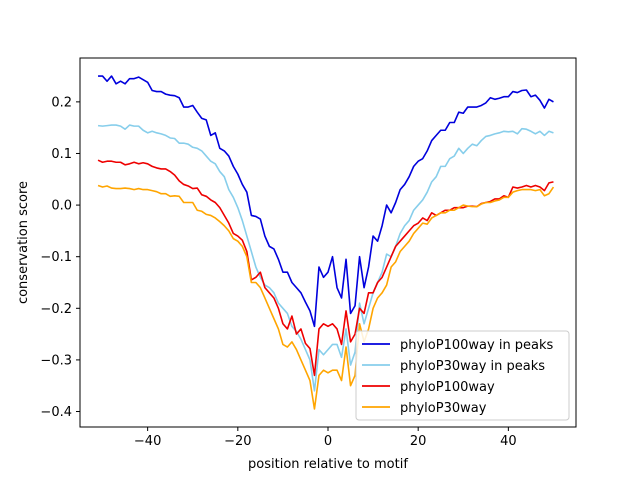  What do you see at coordinates (61, 154) in the screenshot?
I see `y-tick-label: 0.1` at bounding box center [61, 154].